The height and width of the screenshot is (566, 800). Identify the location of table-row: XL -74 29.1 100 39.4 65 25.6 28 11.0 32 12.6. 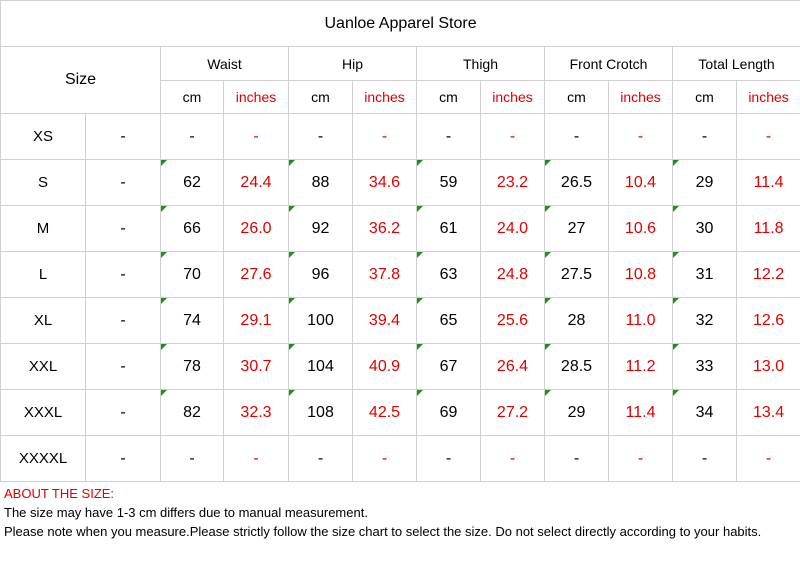
(400, 320).